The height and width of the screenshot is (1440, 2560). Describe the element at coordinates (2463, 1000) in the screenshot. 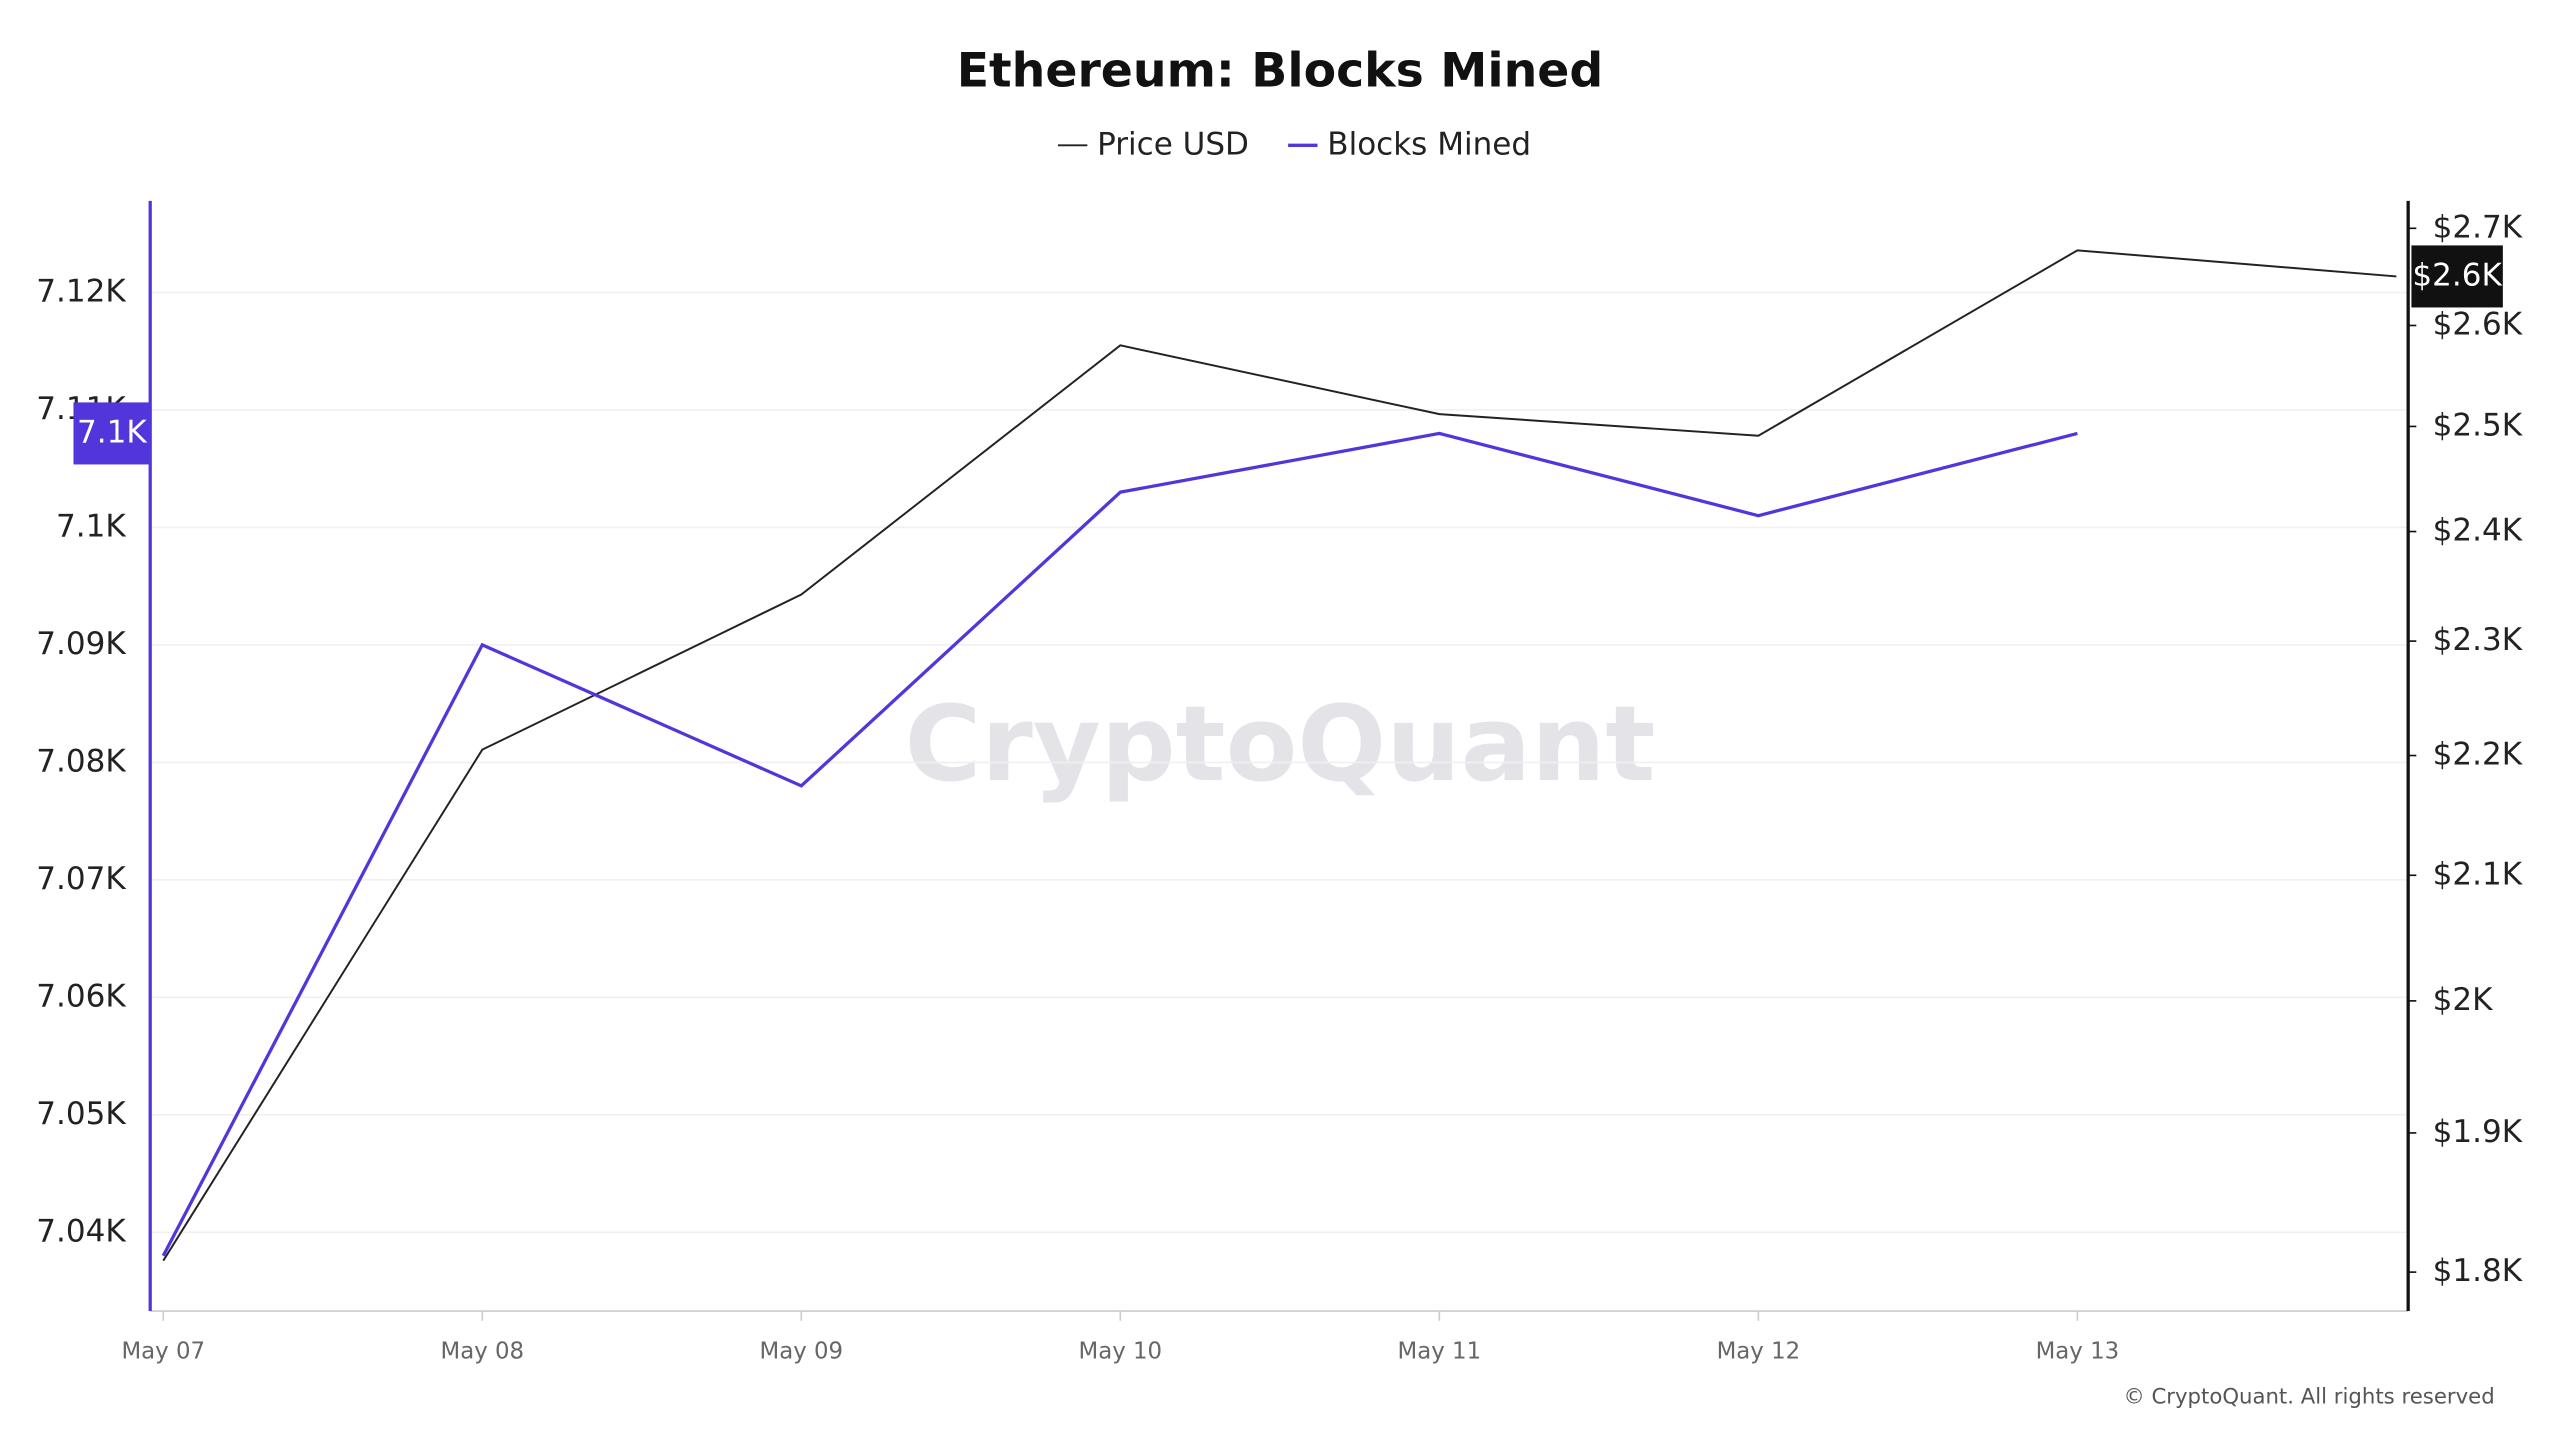

I see `y2-tick-label: $2K` at that location.